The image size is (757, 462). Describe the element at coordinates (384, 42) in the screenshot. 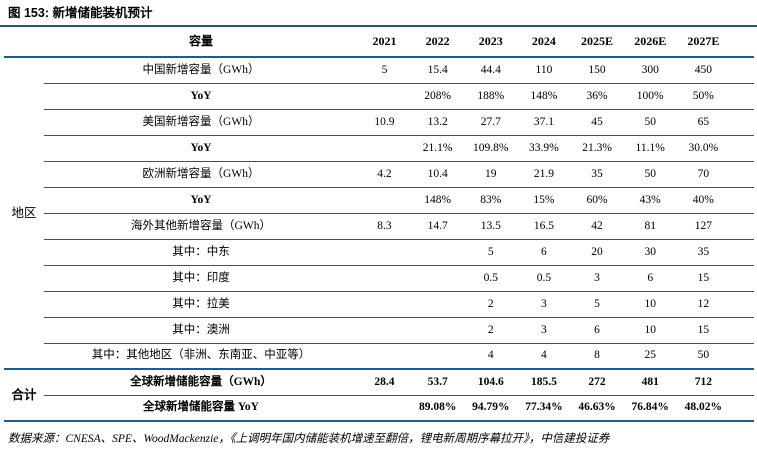

I see `year-header: 2021` at that location.